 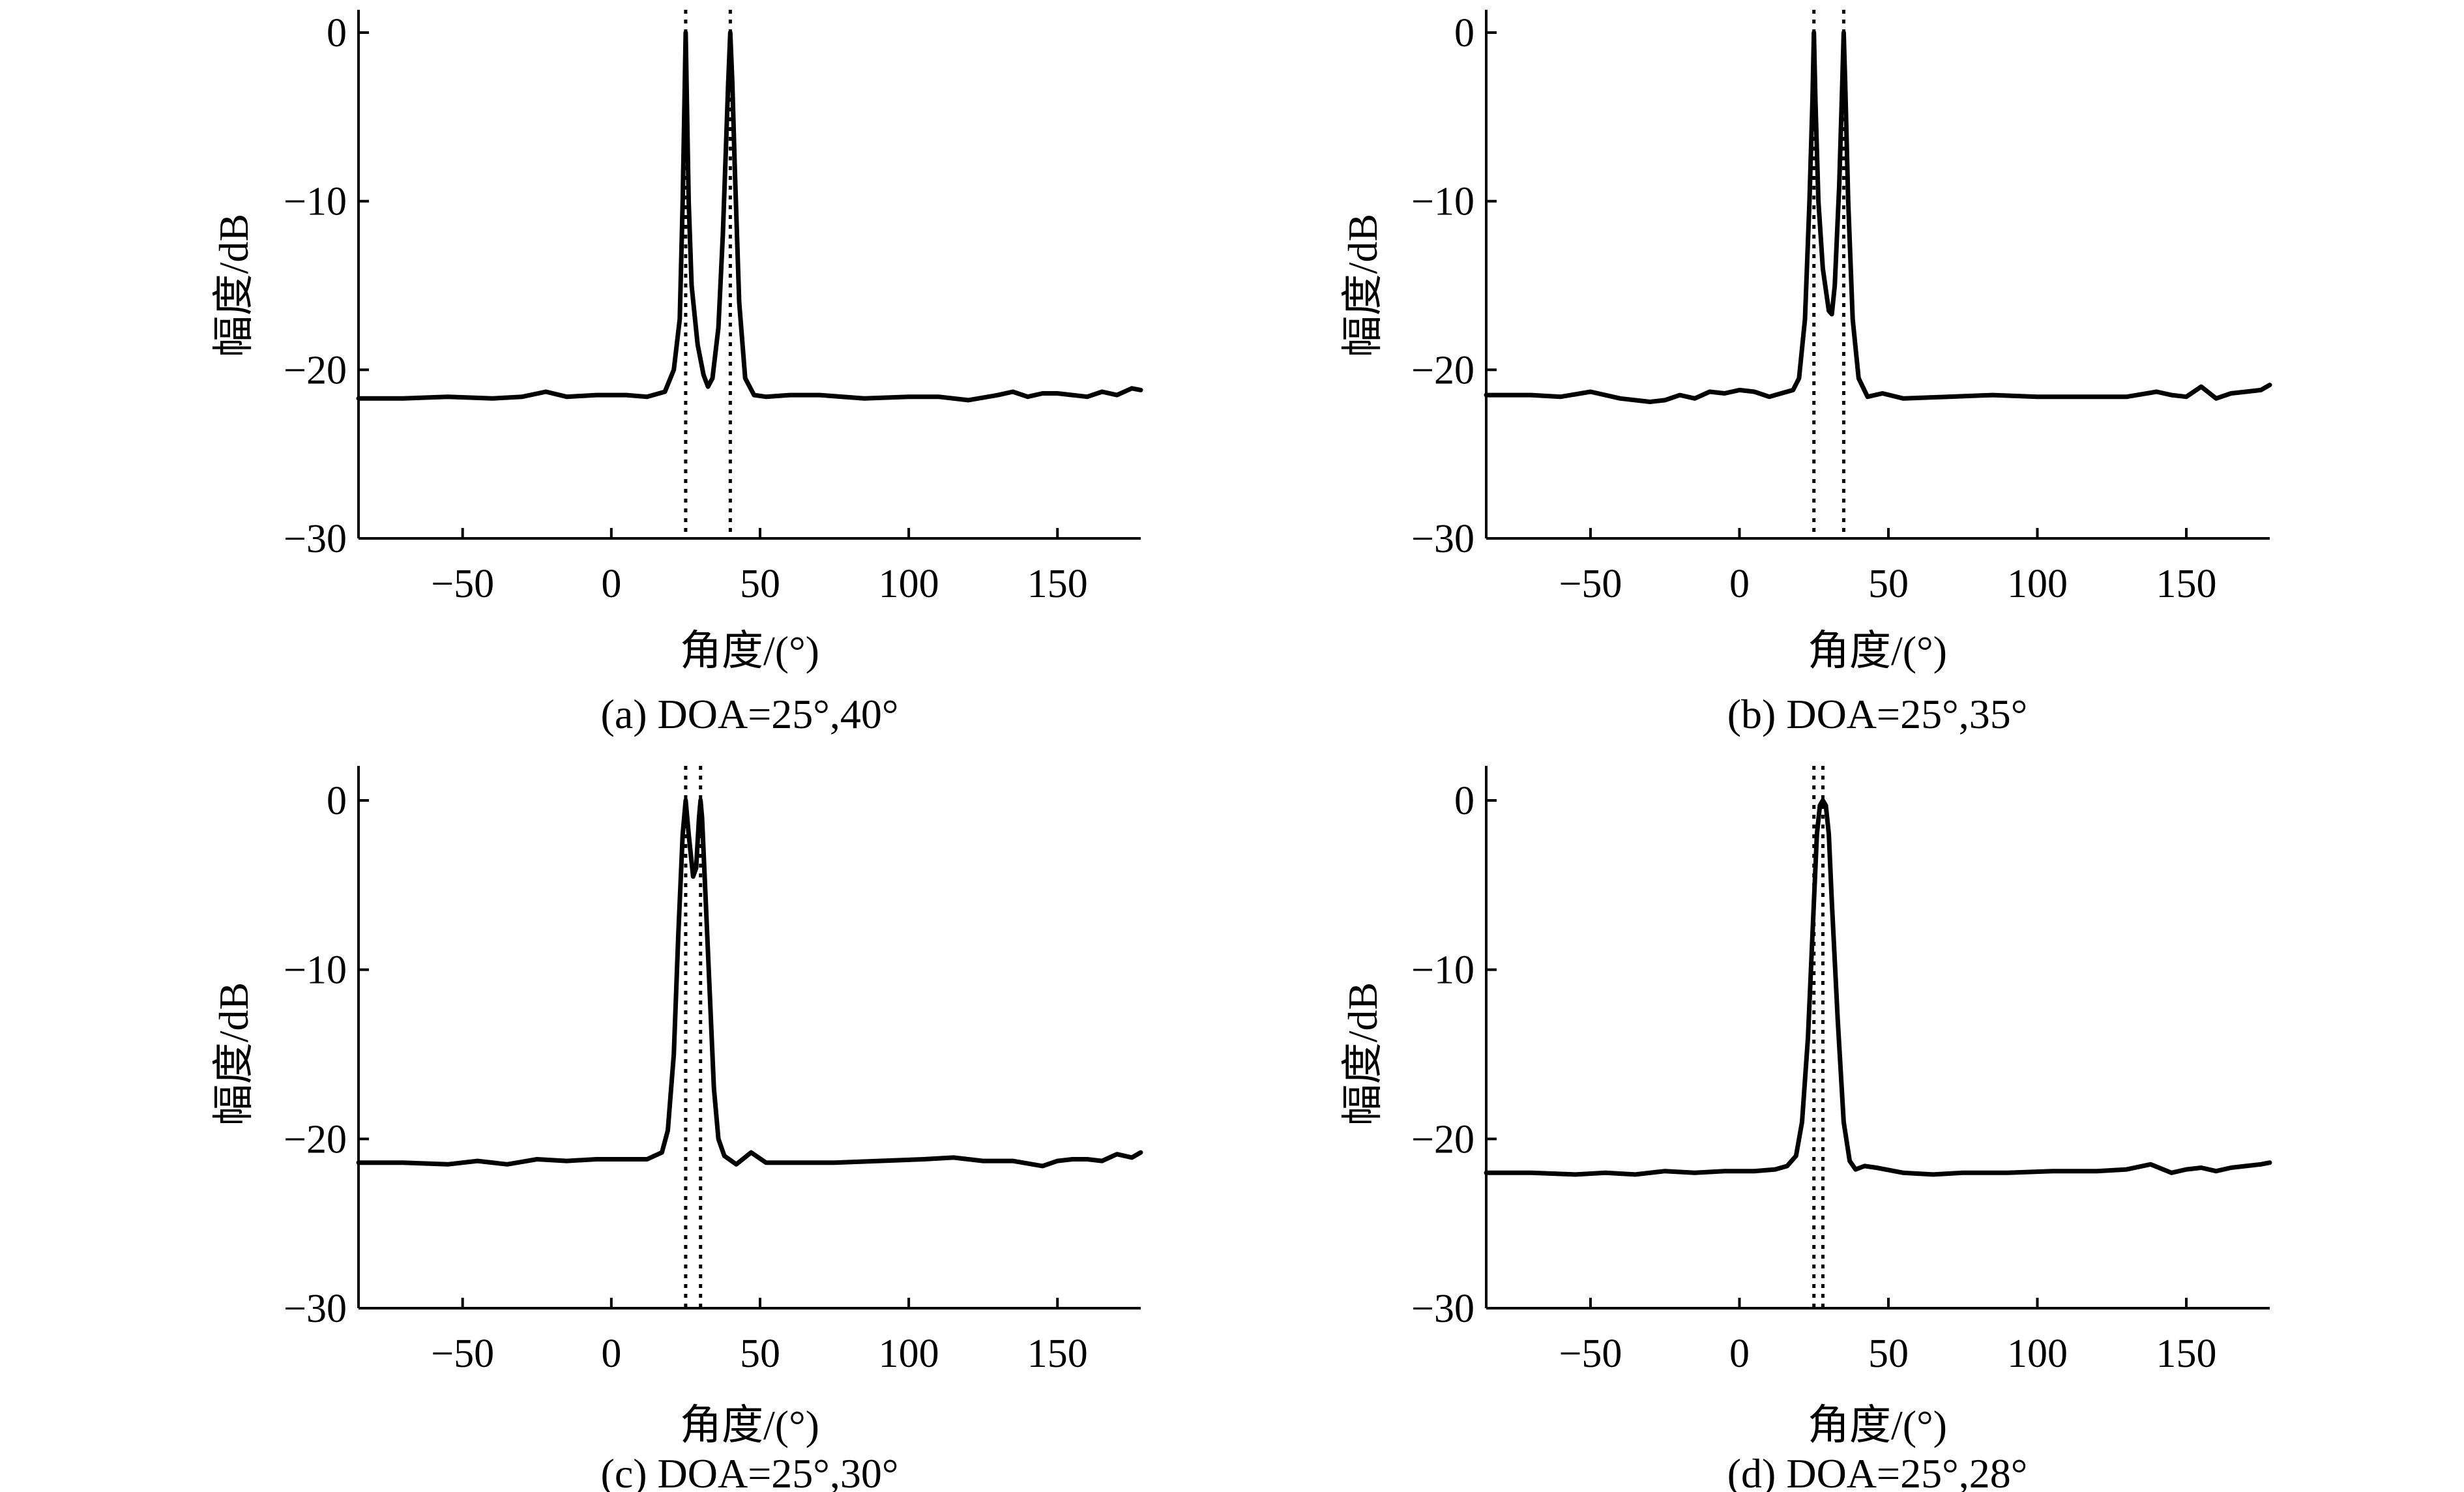 I want to click on panel-a-ytick-label: −20, so click(x=316, y=370).